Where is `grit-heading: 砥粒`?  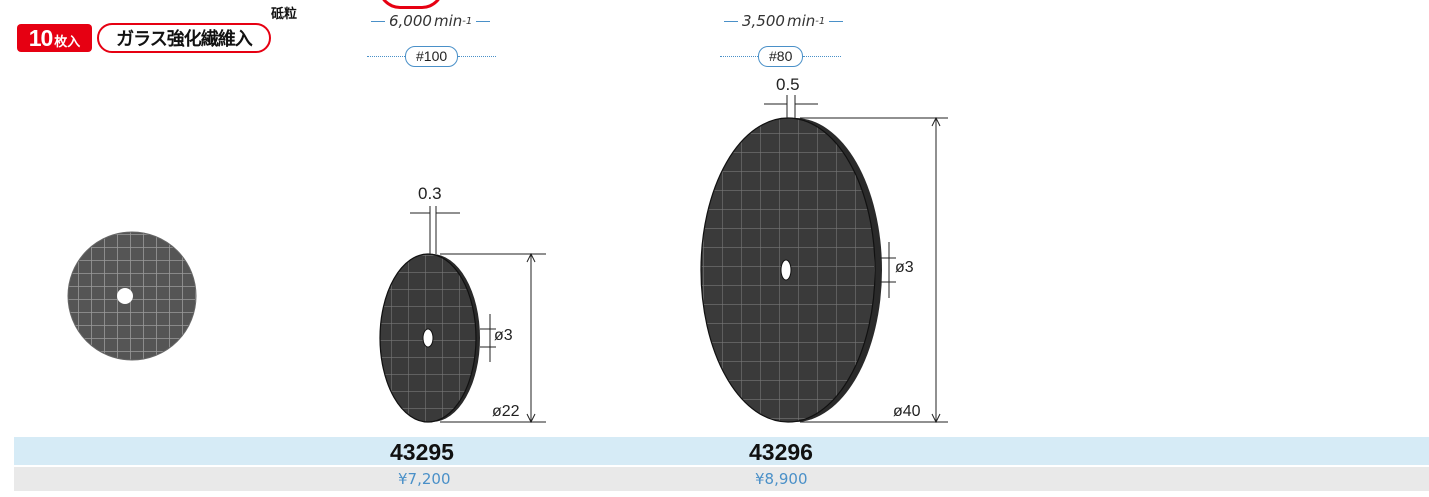
grit-heading: 砥粒 is located at coordinates (284, 14).